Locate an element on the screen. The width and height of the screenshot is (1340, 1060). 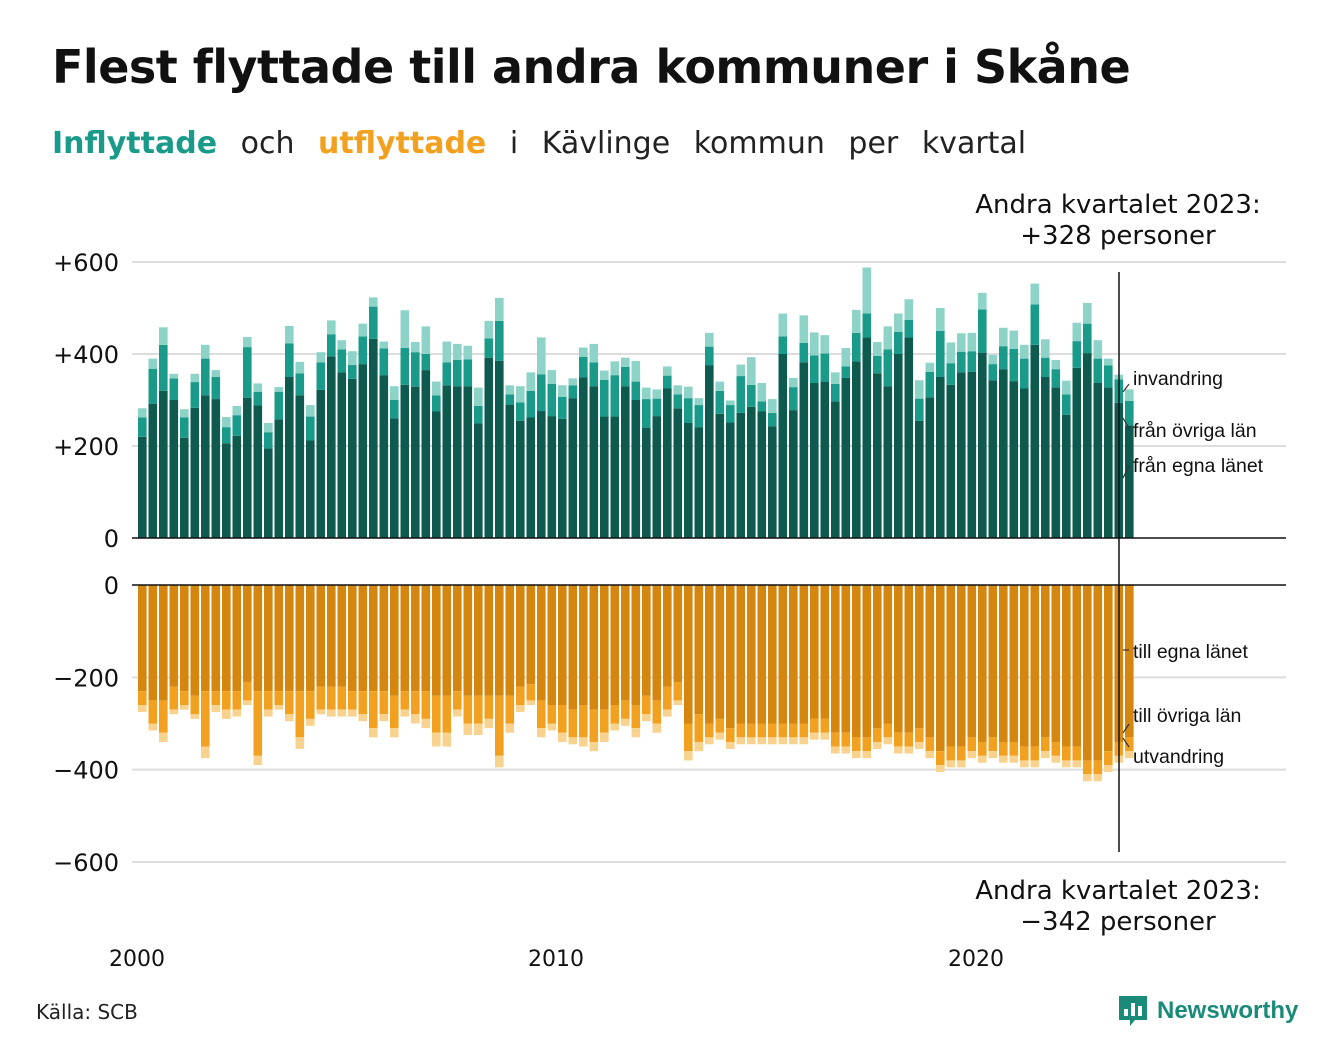
annotation-top-line1: Andra kvartalet 2023: is located at coordinates (1117, 205).